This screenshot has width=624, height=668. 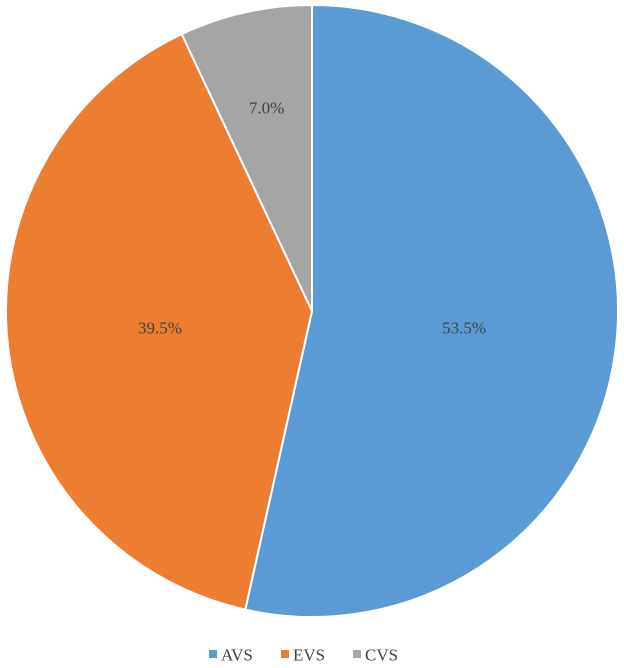 What do you see at coordinates (381, 655) in the screenshot?
I see `legend-label-cvs: CVS` at bounding box center [381, 655].